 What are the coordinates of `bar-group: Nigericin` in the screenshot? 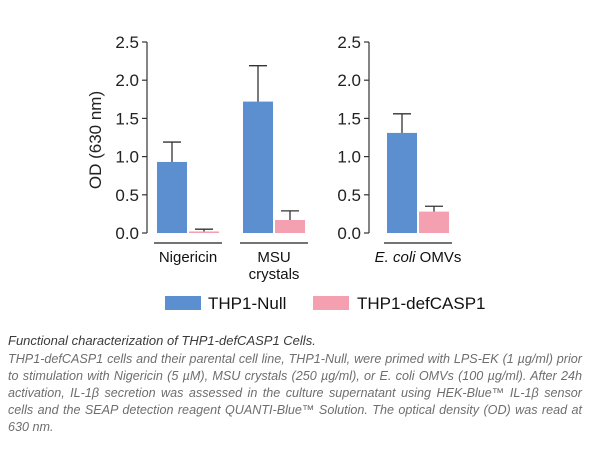 It's located at (188, 203).